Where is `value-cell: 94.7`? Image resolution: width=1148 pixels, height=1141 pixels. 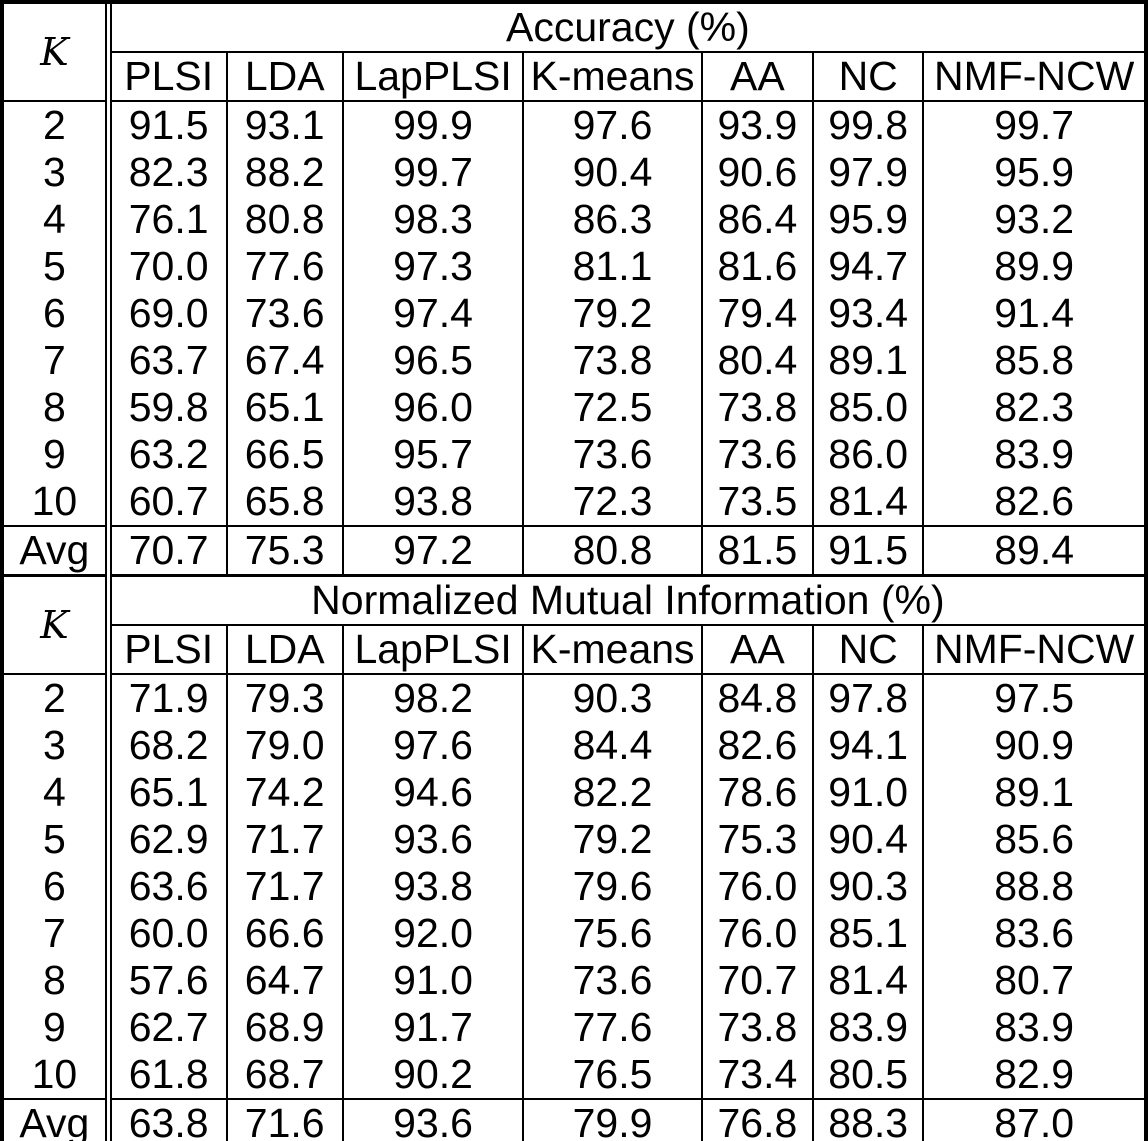 value-cell: 94.7 is located at coordinates (868, 266).